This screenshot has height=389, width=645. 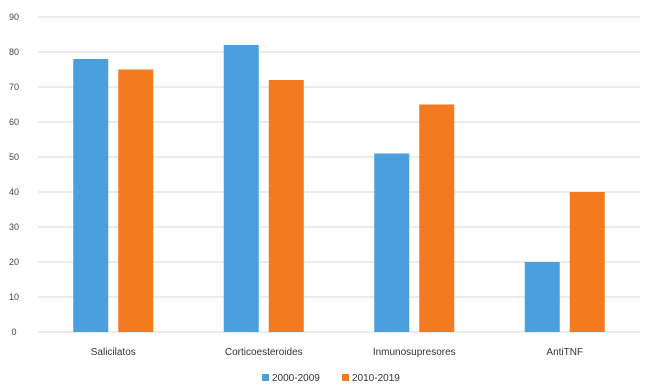 What do you see at coordinates (14, 17) in the screenshot?
I see `y-tick-label: 90` at bounding box center [14, 17].